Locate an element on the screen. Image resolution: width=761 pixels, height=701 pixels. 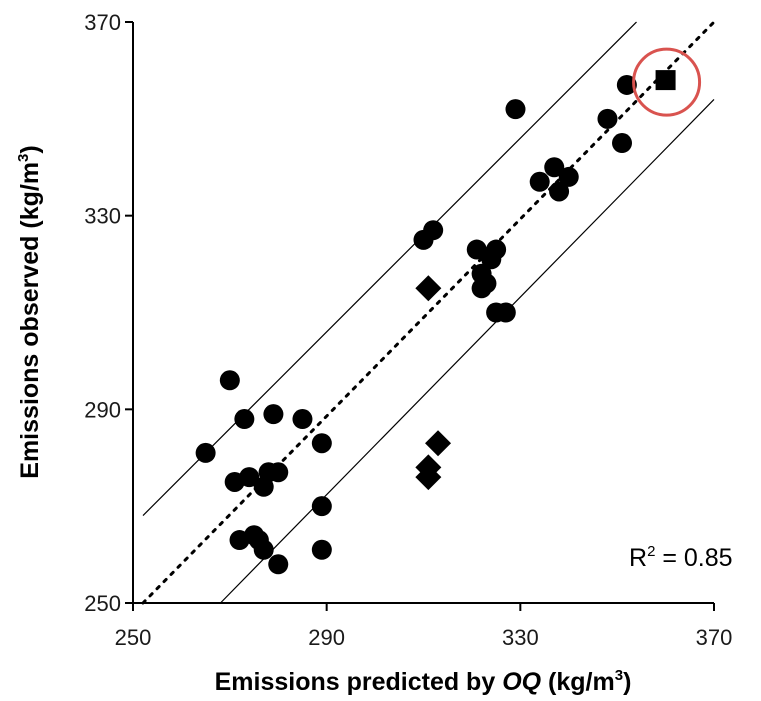
highlight-layer is located at coordinates (667, 82).